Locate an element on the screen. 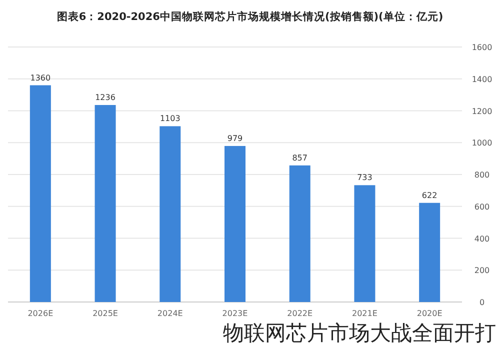  x-tick-label: 2020E is located at coordinates (429, 313).